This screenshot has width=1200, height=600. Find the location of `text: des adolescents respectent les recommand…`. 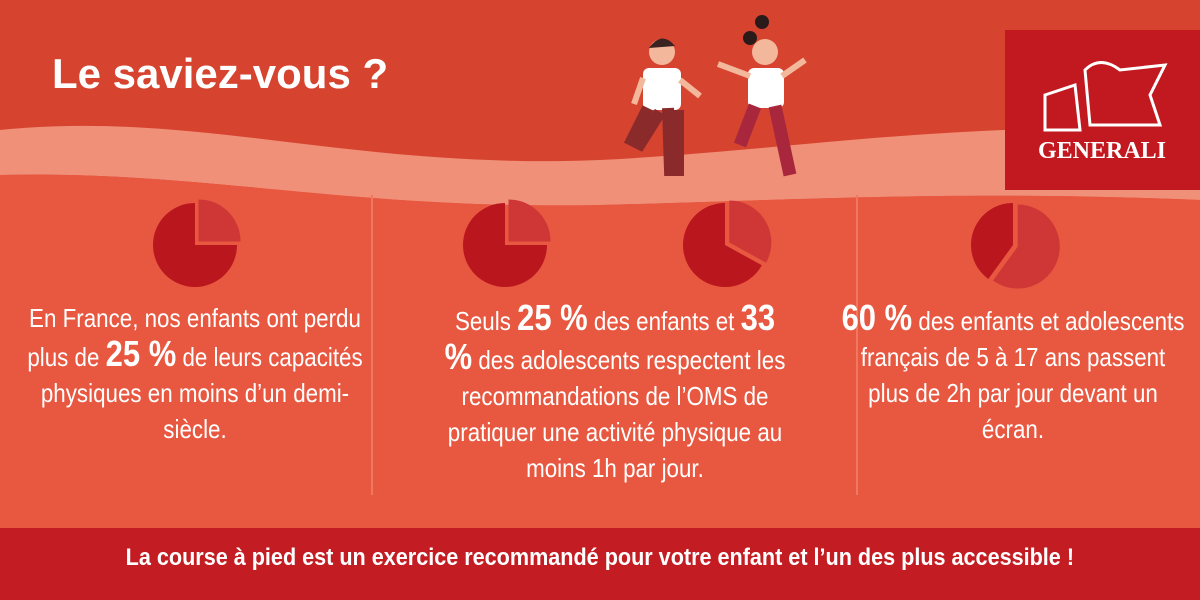

text: des adolescents respectent les recommand… is located at coordinates (616, 414).